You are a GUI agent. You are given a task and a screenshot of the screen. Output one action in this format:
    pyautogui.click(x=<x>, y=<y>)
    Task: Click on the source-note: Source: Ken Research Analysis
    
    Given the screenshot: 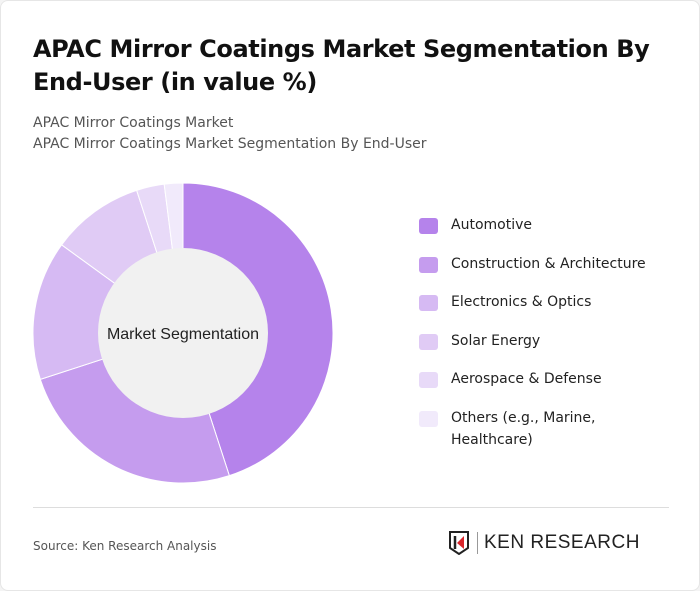 What is the action you would take?
    pyautogui.click(x=125, y=546)
    